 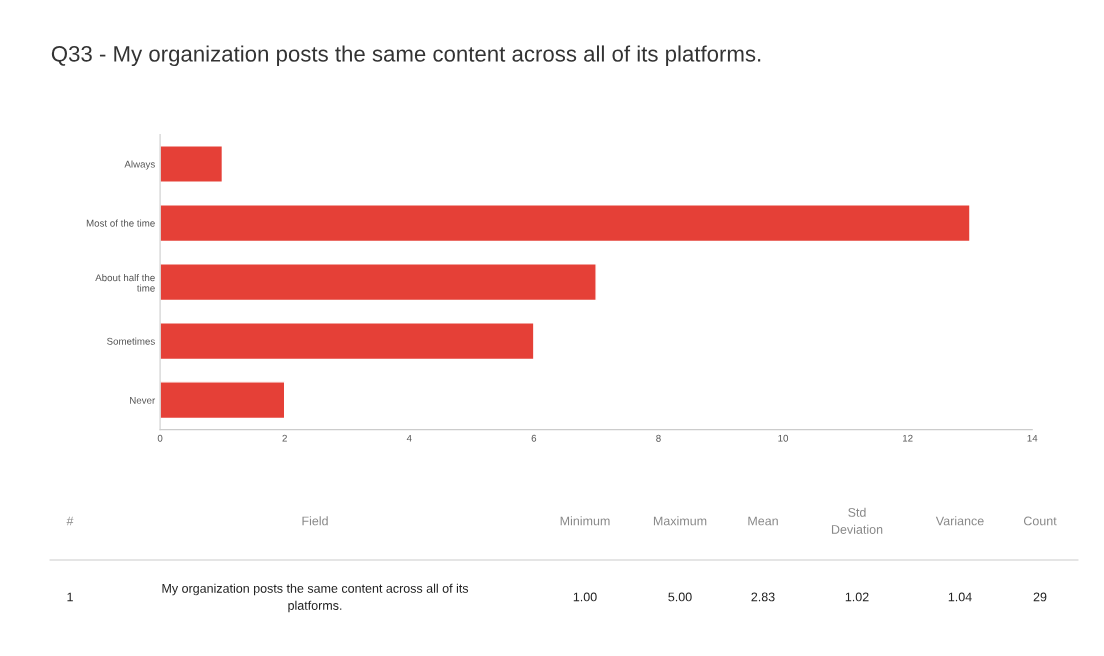 I want to click on y-tick-label: Always, so click(x=139, y=165).